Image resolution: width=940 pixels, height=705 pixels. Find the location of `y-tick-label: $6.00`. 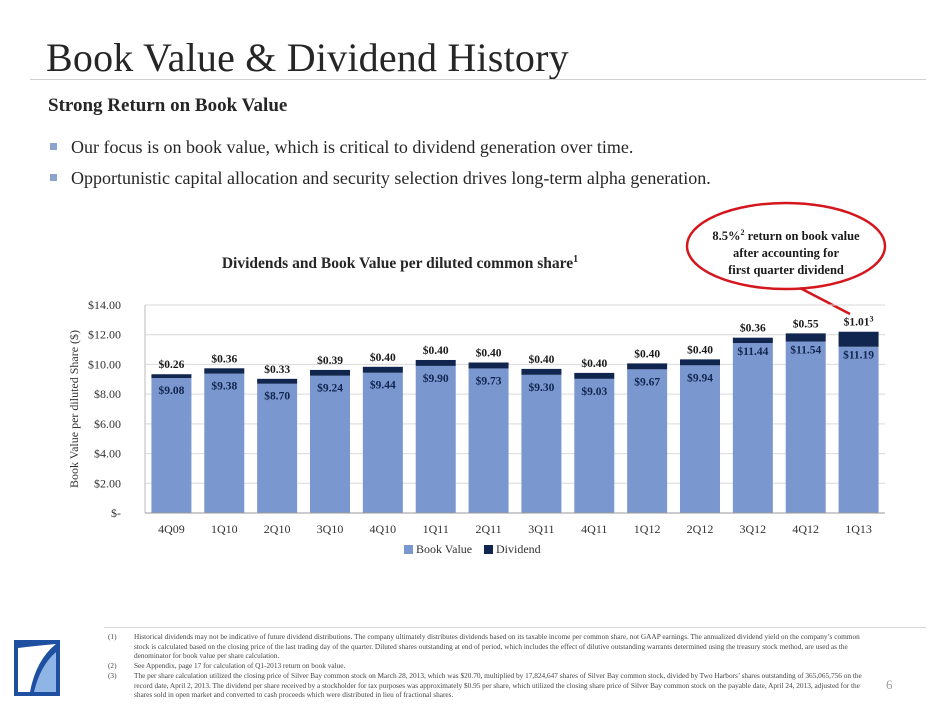

y-tick-label: $6.00 is located at coordinates (107, 424).